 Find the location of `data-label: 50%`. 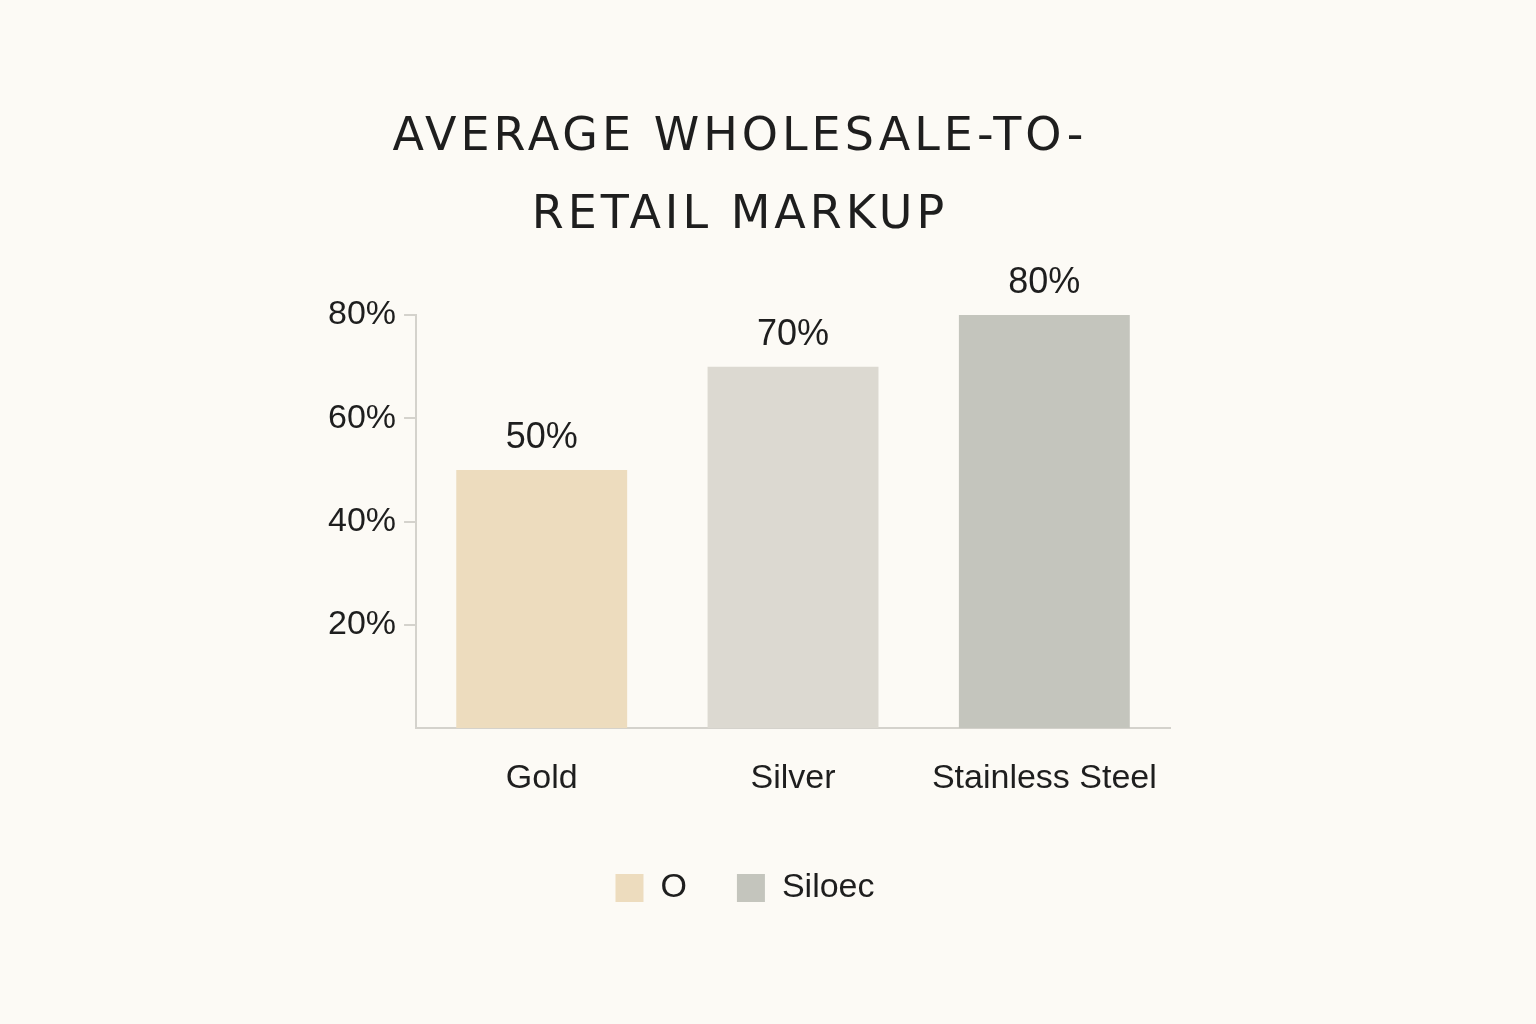

data-label: 50% is located at coordinates (541, 435).